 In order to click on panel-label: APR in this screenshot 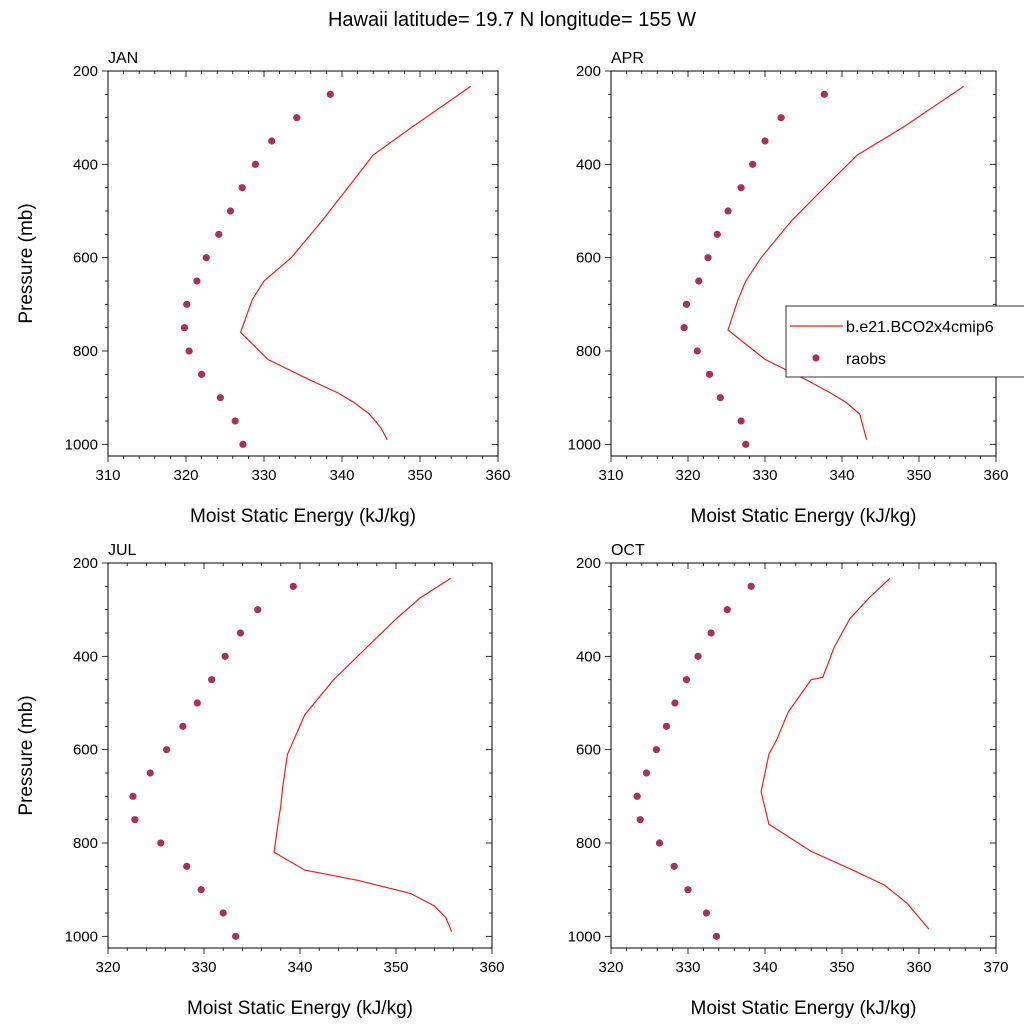, I will do `click(627, 58)`.